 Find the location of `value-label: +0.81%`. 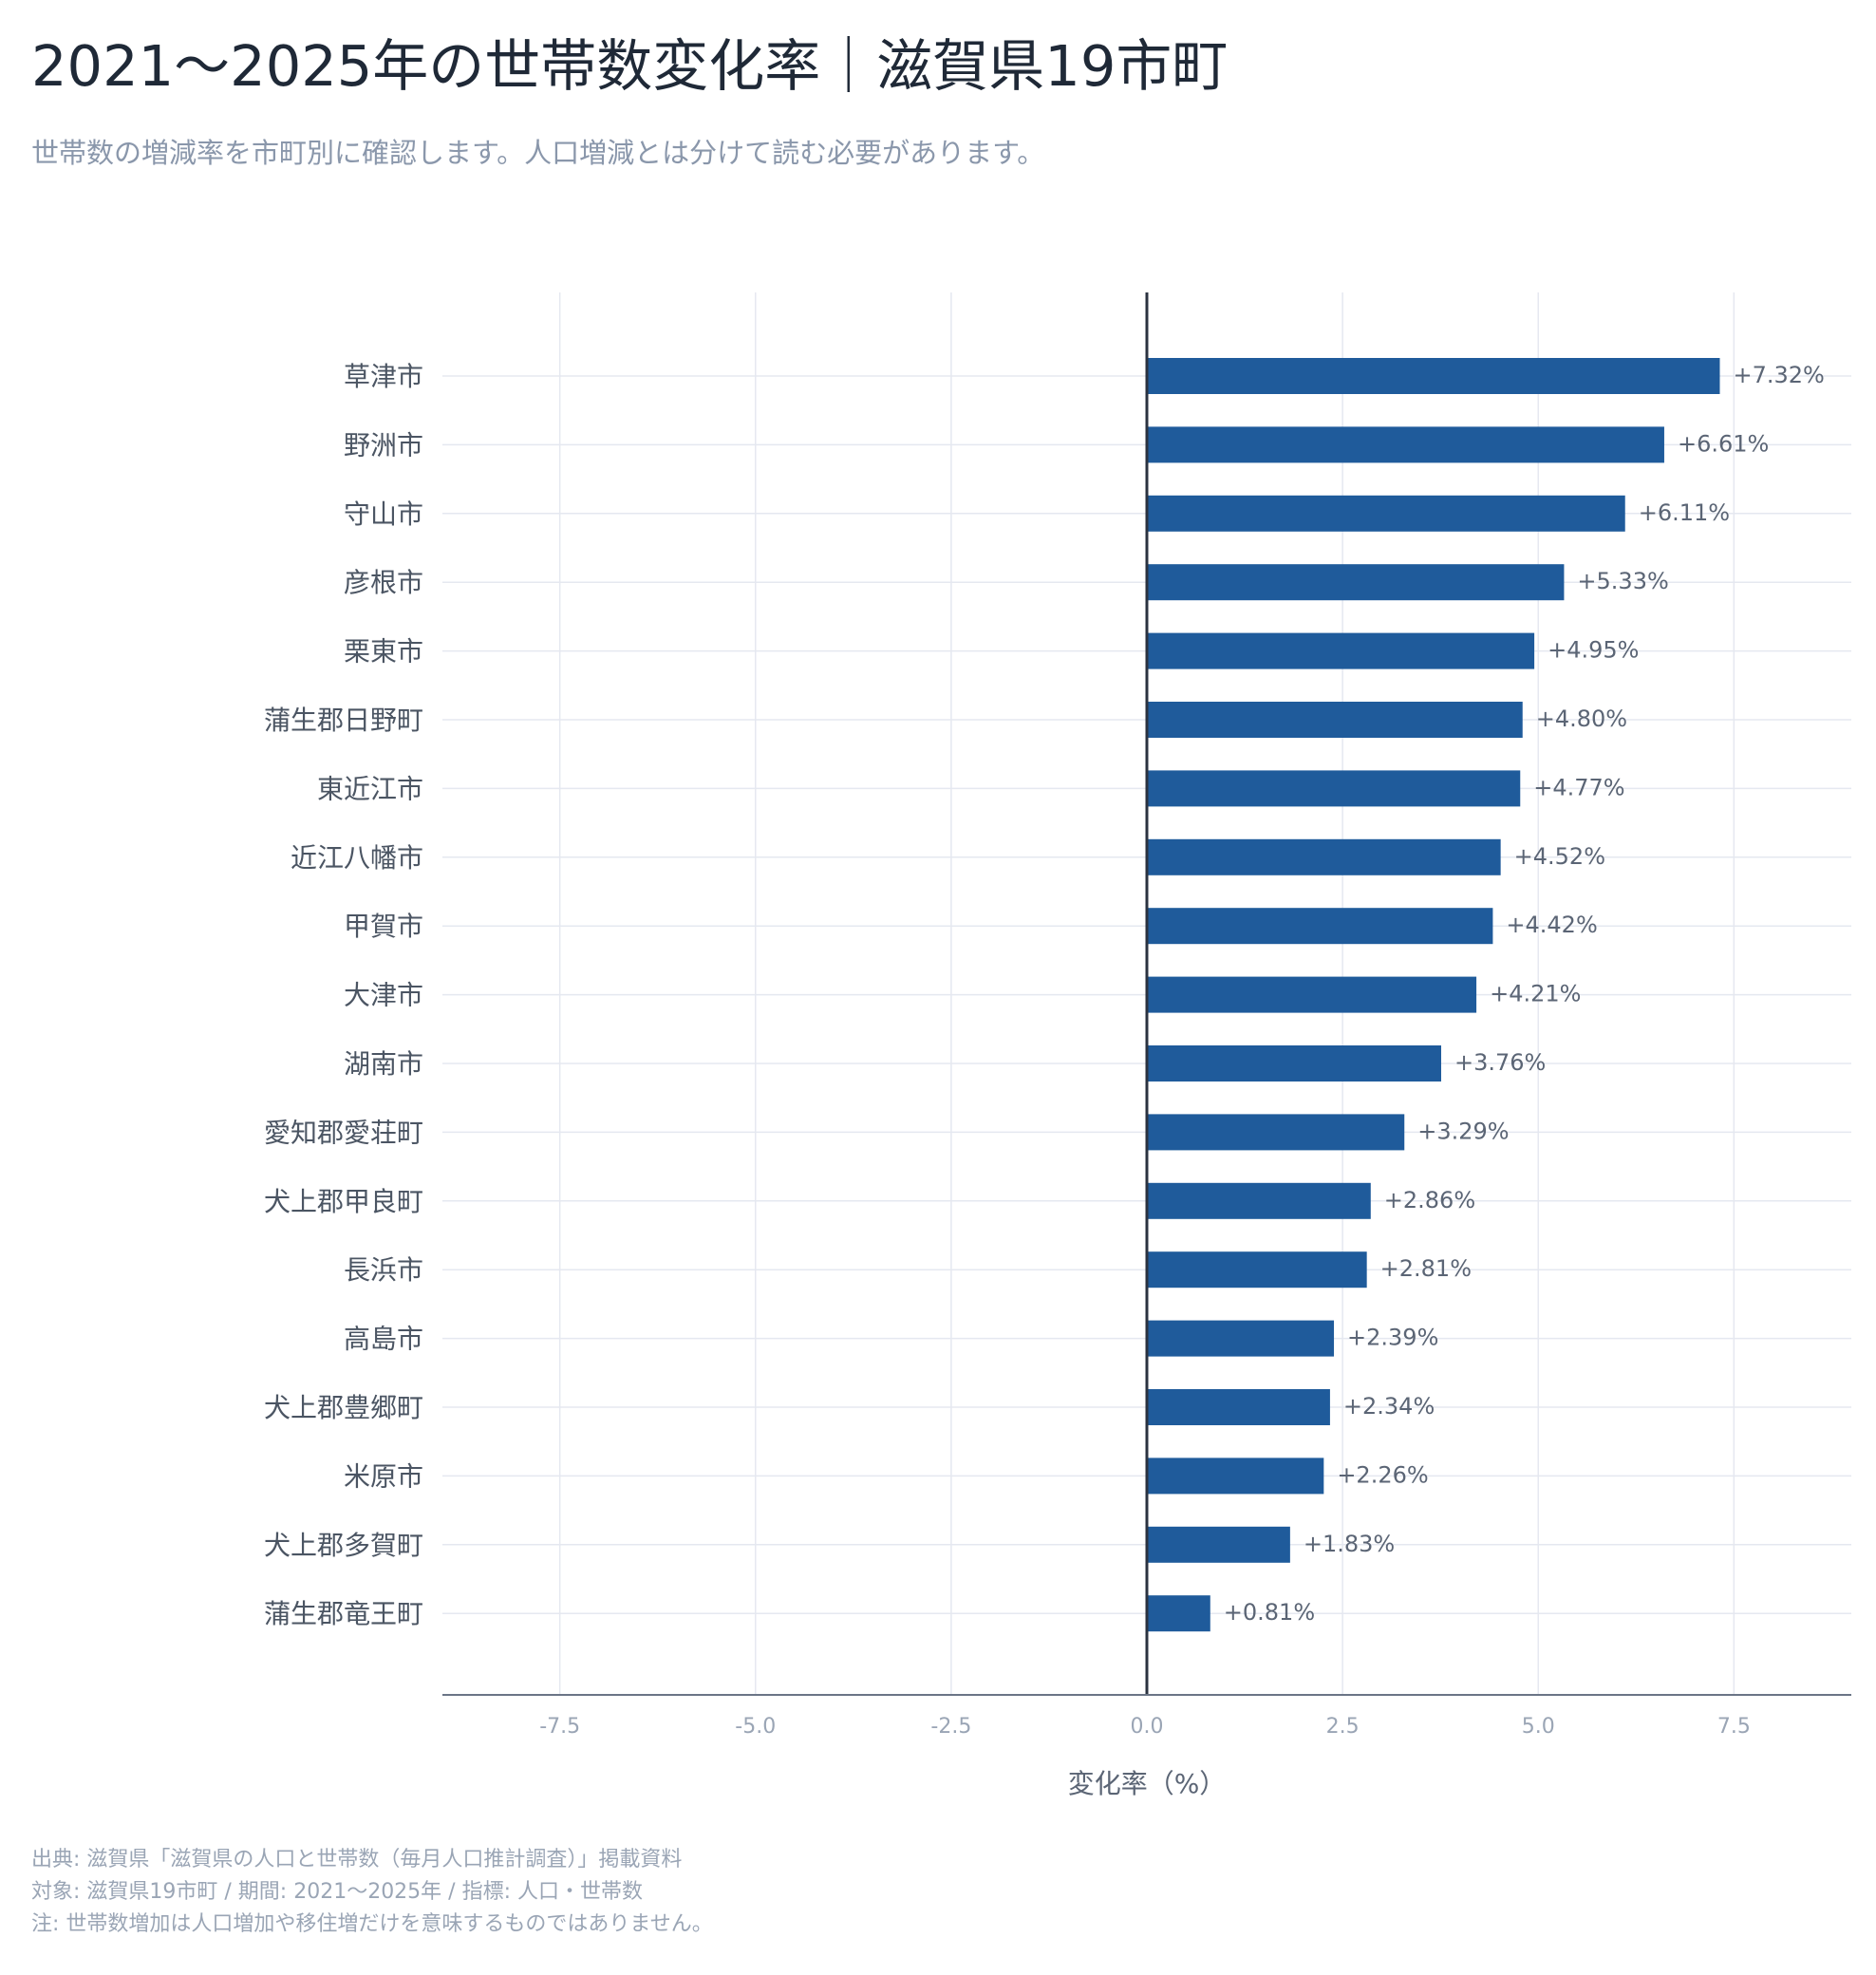

value-label: +0.81% is located at coordinates (1269, 1612).